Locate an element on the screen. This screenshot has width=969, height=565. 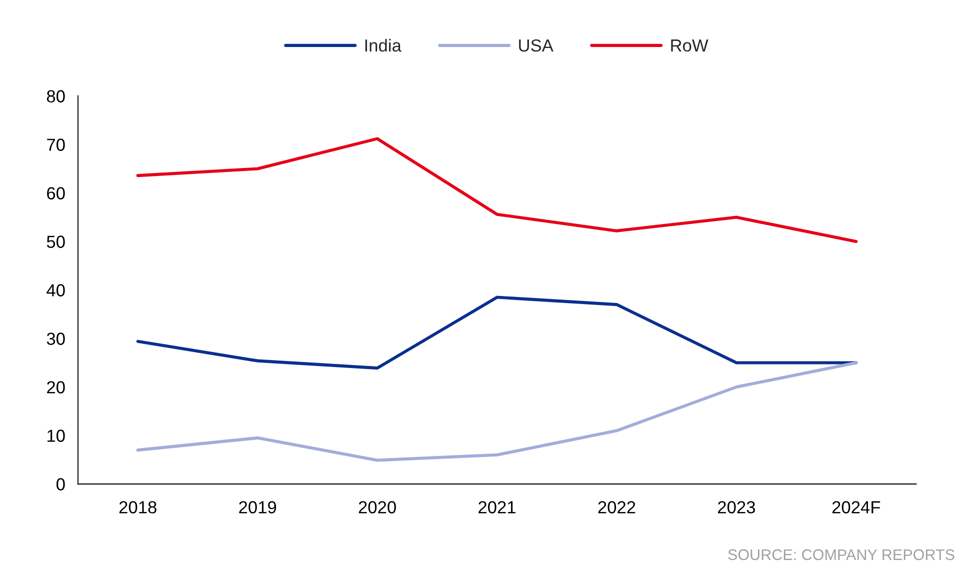
y-tick-label: 60 is located at coordinates (56, 193).